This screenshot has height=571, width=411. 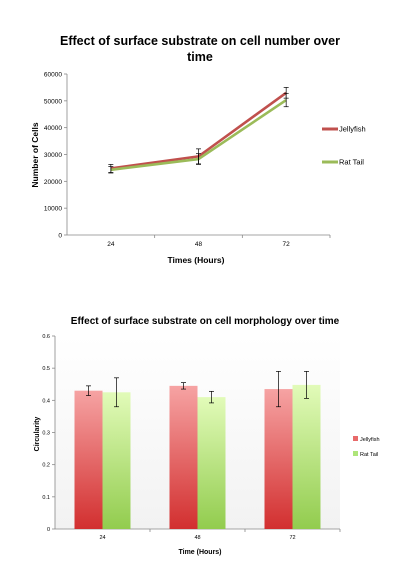 What do you see at coordinates (352, 129) in the screenshot?
I see `chart1-legend-label: Jellyfish` at bounding box center [352, 129].